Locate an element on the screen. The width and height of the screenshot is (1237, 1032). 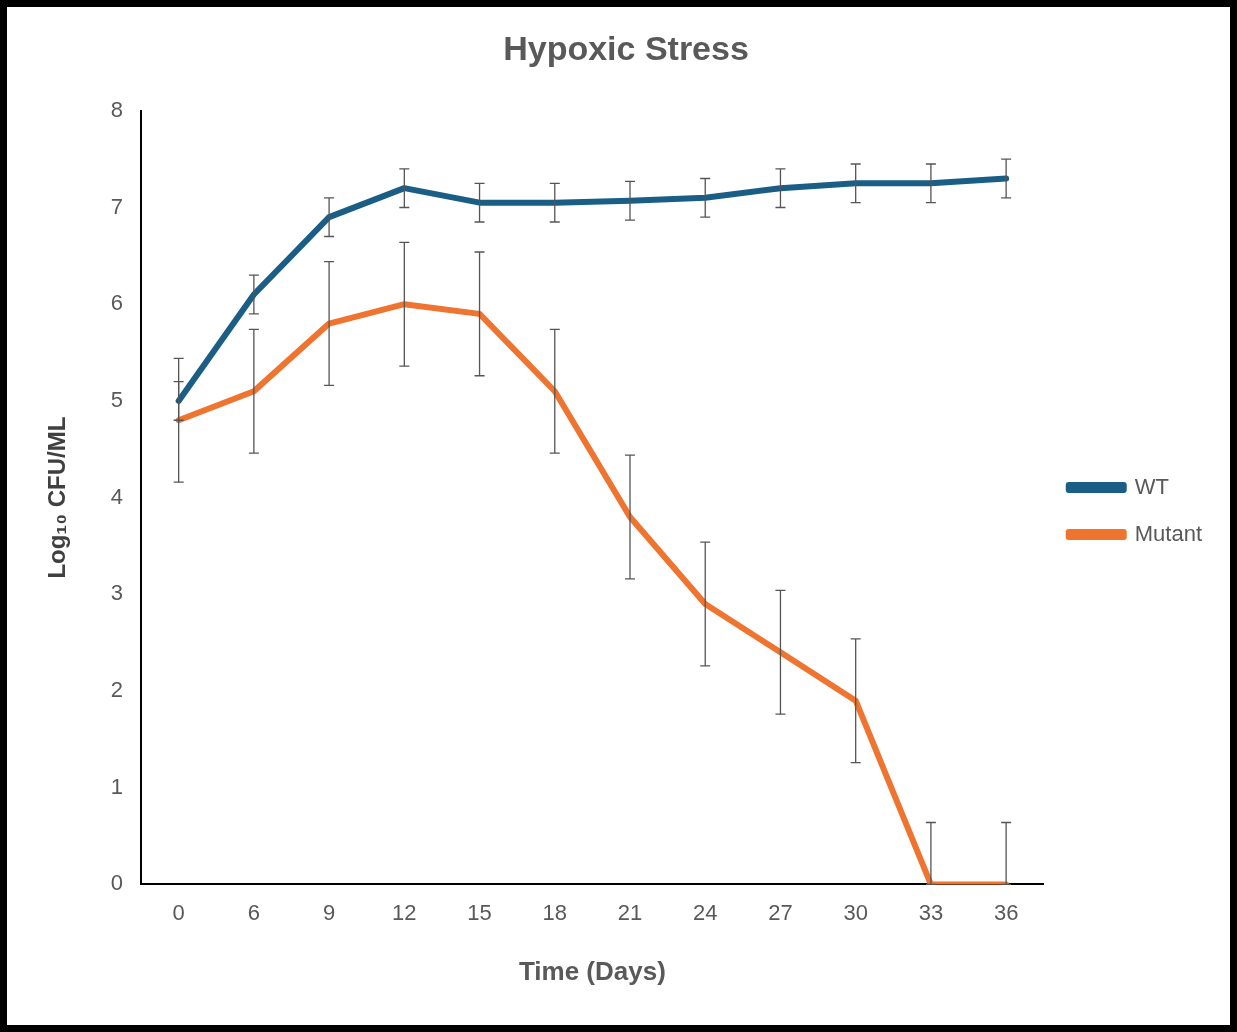
x-tick-label: 36 is located at coordinates (1006, 912).